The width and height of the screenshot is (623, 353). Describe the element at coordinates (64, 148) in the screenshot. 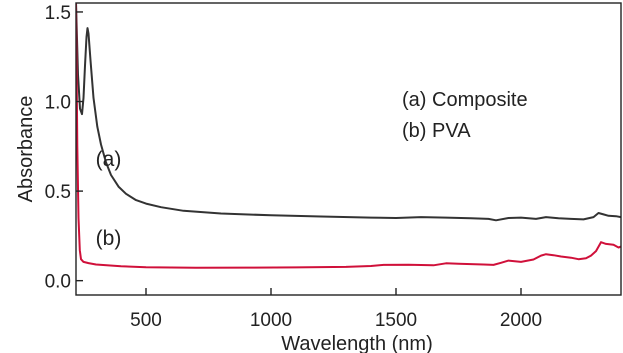

I see `y-axis-ticks: 0.0 0.5 1.0 1.5` at that location.